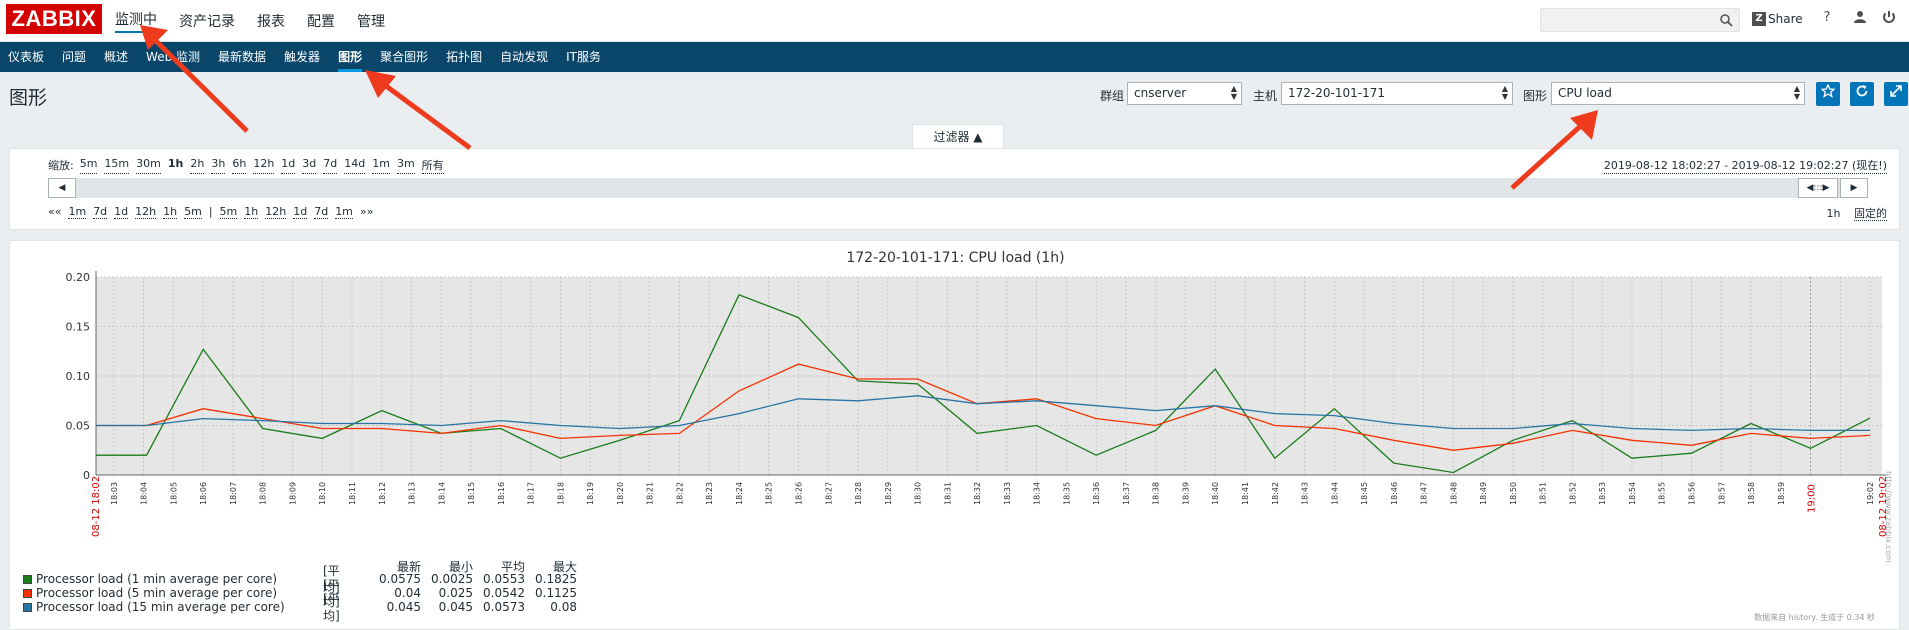 The width and height of the screenshot is (1909, 630). I want to click on sub-nav-discovery: 自动发现, so click(524, 57).